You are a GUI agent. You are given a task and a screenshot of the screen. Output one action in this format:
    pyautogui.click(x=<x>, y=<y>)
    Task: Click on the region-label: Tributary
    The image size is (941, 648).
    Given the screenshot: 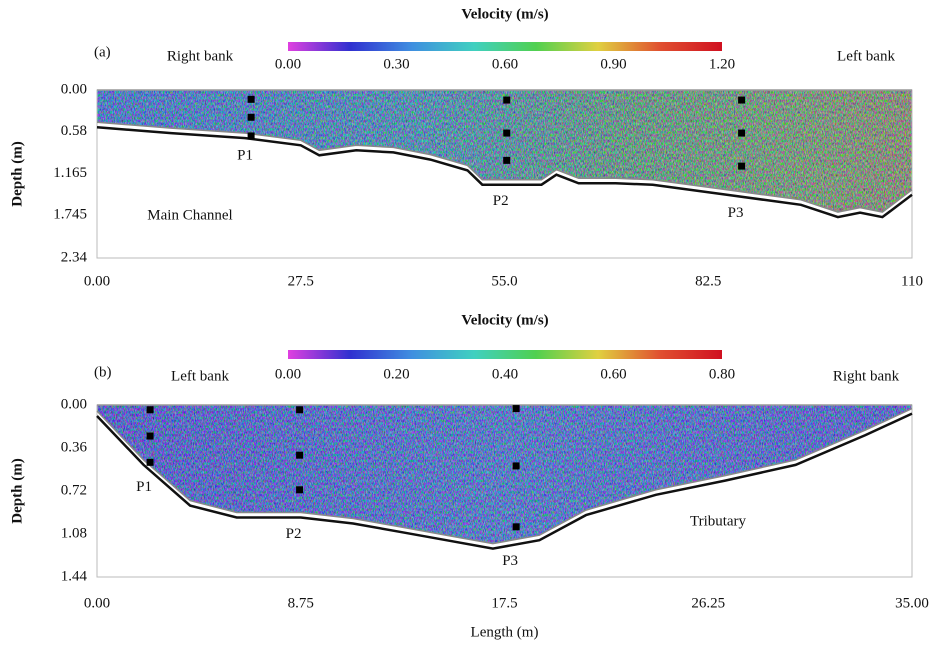 What is the action you would take?
    pyautogui.click(x=718, y=521)
    